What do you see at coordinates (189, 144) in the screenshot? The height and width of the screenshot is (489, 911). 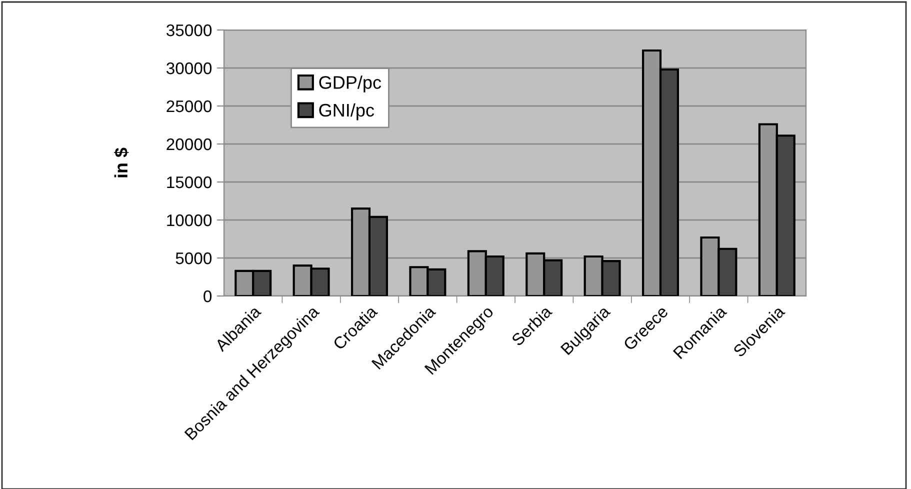 I see `y-tick-label: 20000` at bounding box center [189, 144].